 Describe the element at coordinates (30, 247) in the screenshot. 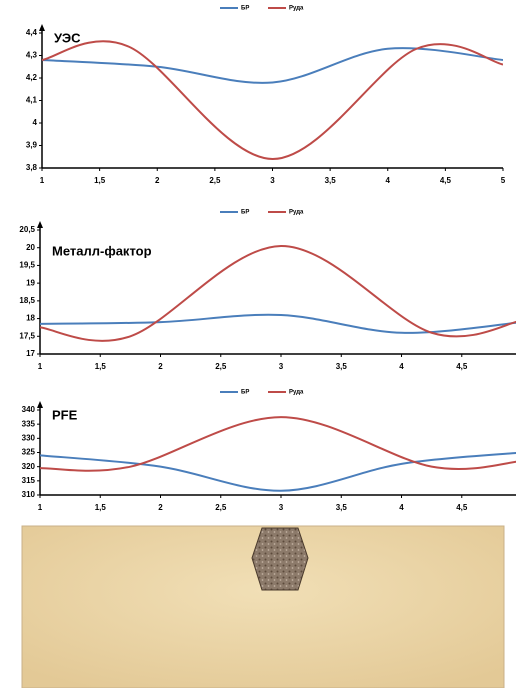

I see `y-tick-label: 20` at that location.